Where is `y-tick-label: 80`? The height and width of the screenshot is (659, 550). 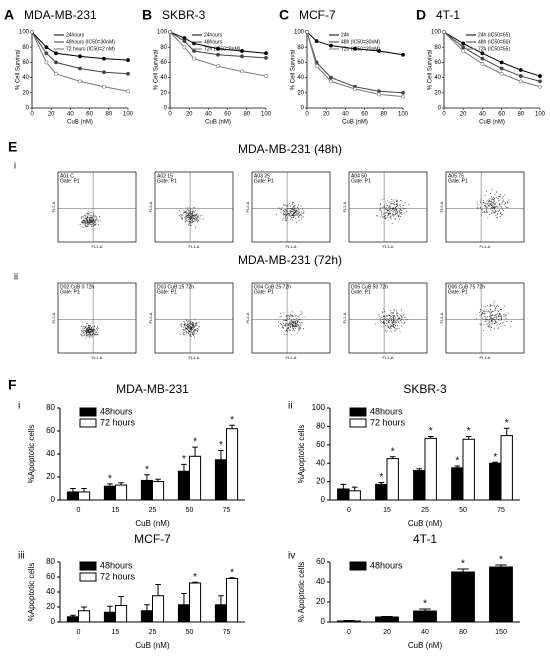
y-tick-label: 80 is located at coordinates (320, 426).